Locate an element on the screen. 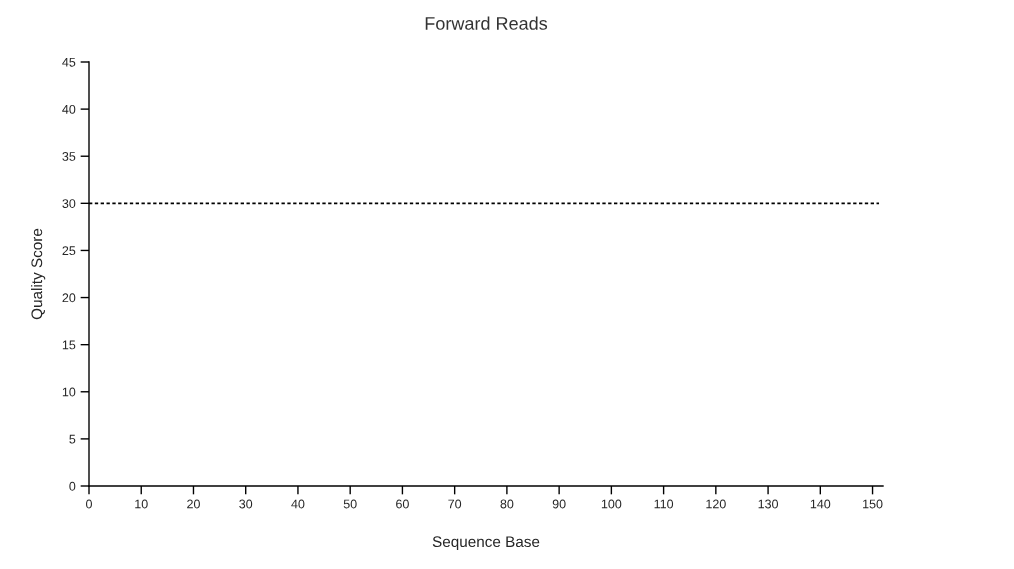  y-tick-label: 5 is located at coordinates (72, 439).